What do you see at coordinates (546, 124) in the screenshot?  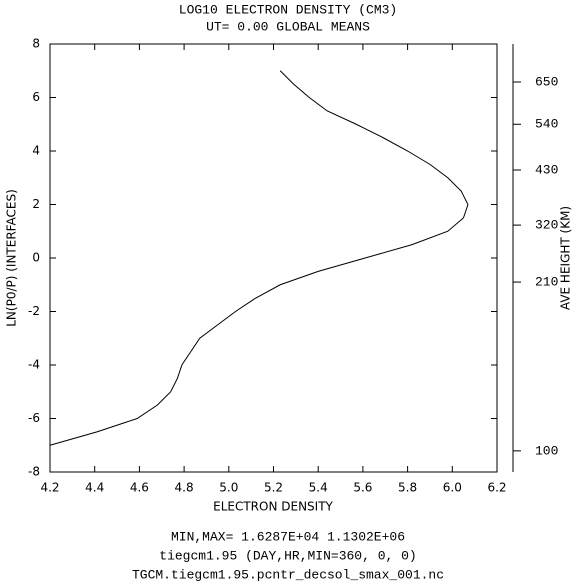 I see `y2-tick-label: 540` at bounding box center [546, 124].